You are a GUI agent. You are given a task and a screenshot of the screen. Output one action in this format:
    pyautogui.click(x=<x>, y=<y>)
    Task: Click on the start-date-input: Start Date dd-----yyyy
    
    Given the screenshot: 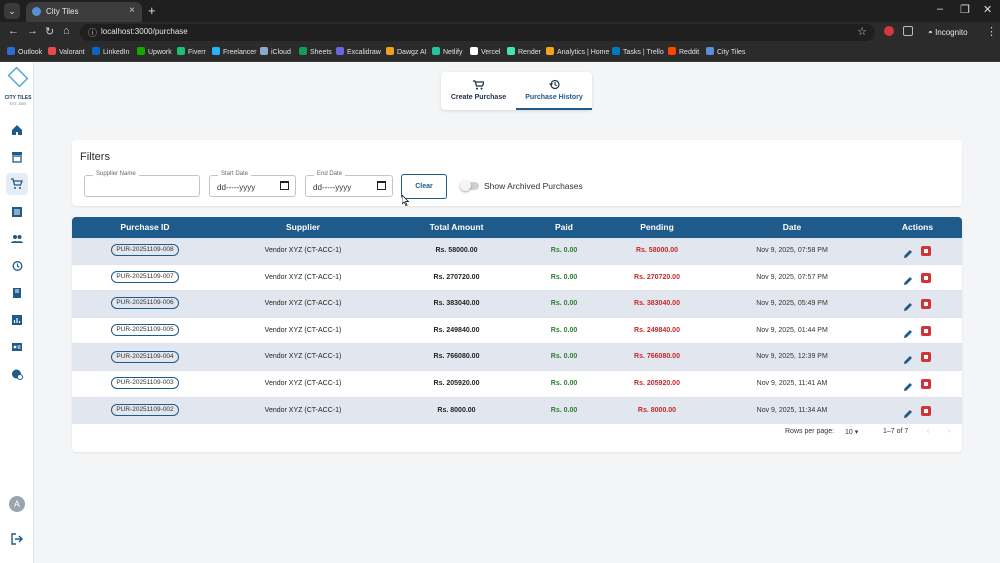 What is the action you would take?
    pyautogui.click(x=252, y=184)
    